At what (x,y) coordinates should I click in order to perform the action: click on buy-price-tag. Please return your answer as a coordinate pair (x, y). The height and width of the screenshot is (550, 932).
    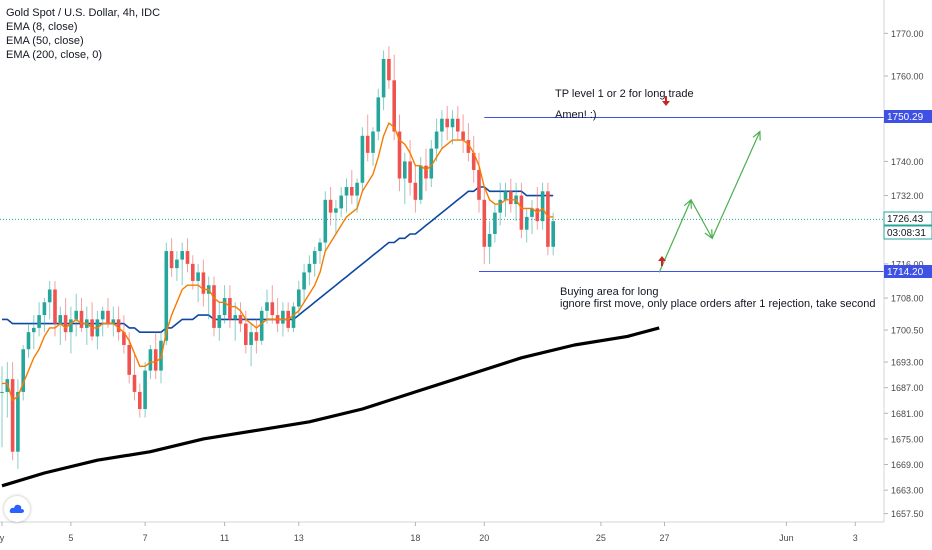
    Looking at the image, I should click on (908, 271).